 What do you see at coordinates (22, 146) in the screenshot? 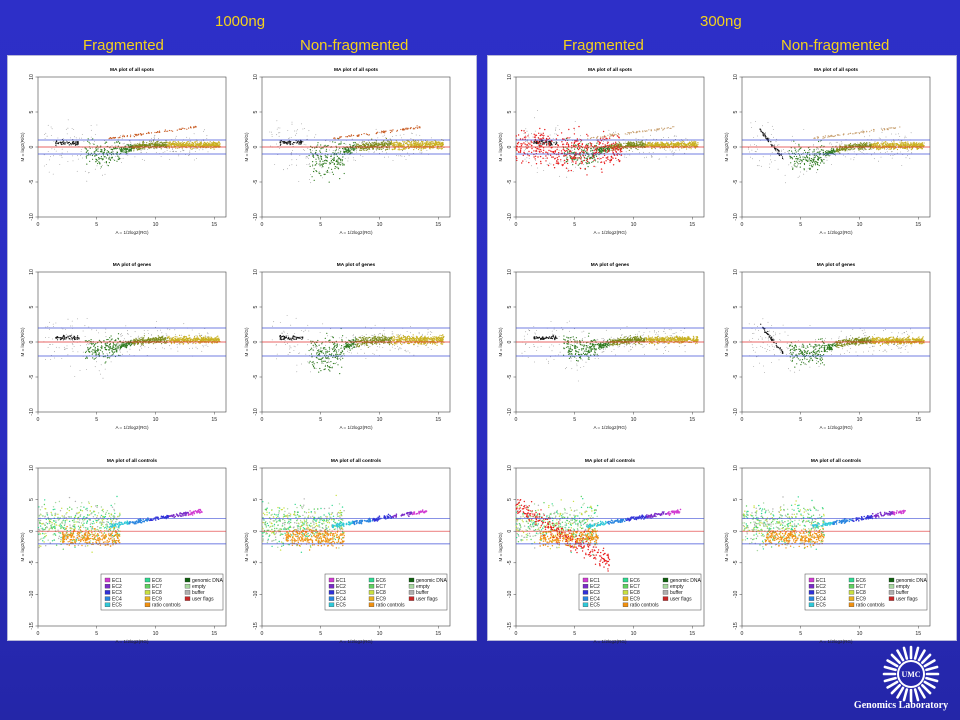
I see `y-axis-label: M = log2(R/G)` at bounding box center [22, 146].